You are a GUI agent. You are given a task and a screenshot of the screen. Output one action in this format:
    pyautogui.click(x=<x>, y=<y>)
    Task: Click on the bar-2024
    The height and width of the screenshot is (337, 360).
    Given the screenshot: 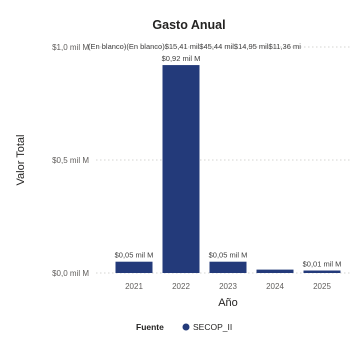 What is the action you would take?
    pyautogui.click(x=275, y=271)
    